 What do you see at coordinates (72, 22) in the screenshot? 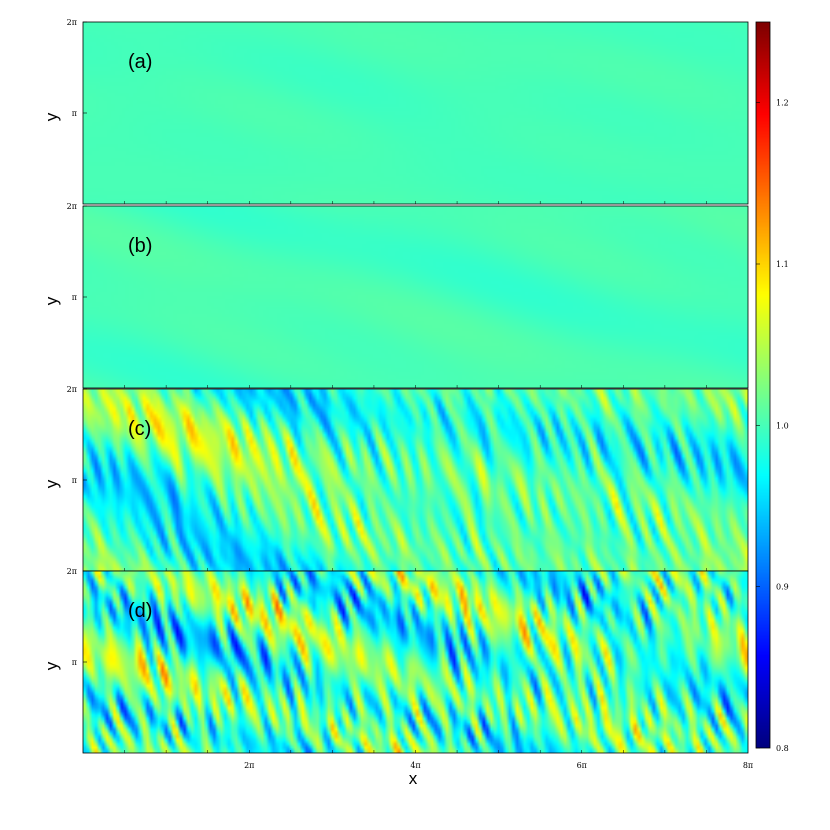
I see `y-tick-label-1-2: 2π` at bounding box center [72, 22].